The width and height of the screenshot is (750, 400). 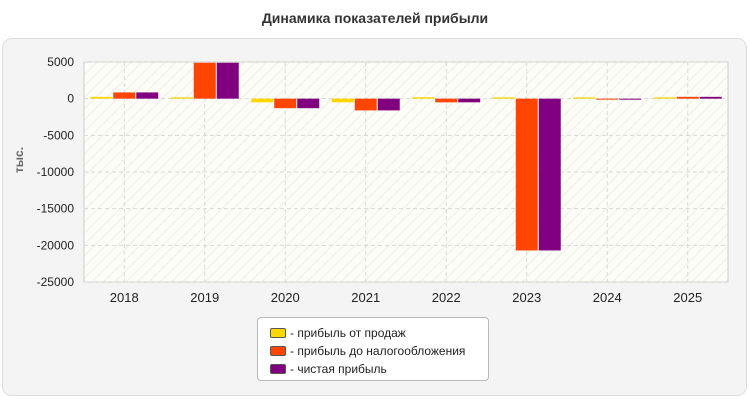 What do you see at coordinates (58, 135) in the screenshot?
I see `y-tick-label: -5000` at bounding box center [58, 135].